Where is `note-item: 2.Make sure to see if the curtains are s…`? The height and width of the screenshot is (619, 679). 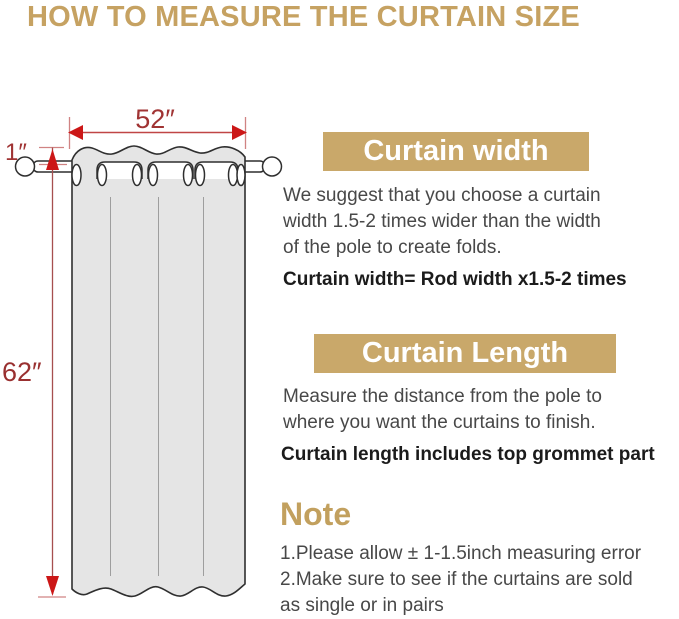 note-item: 2.Make sure to see if the curtains are s… is located at coordinates (456, 579).